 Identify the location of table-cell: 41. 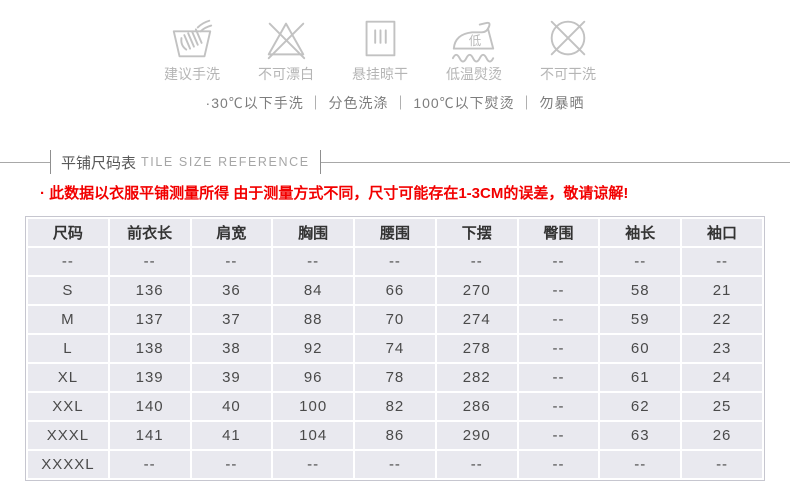
(231, 435).